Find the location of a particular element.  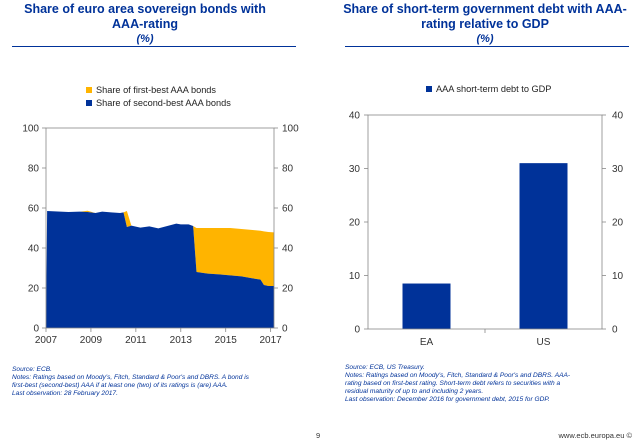

x-tick-label: 2015 is located at coordinates (226, 340).